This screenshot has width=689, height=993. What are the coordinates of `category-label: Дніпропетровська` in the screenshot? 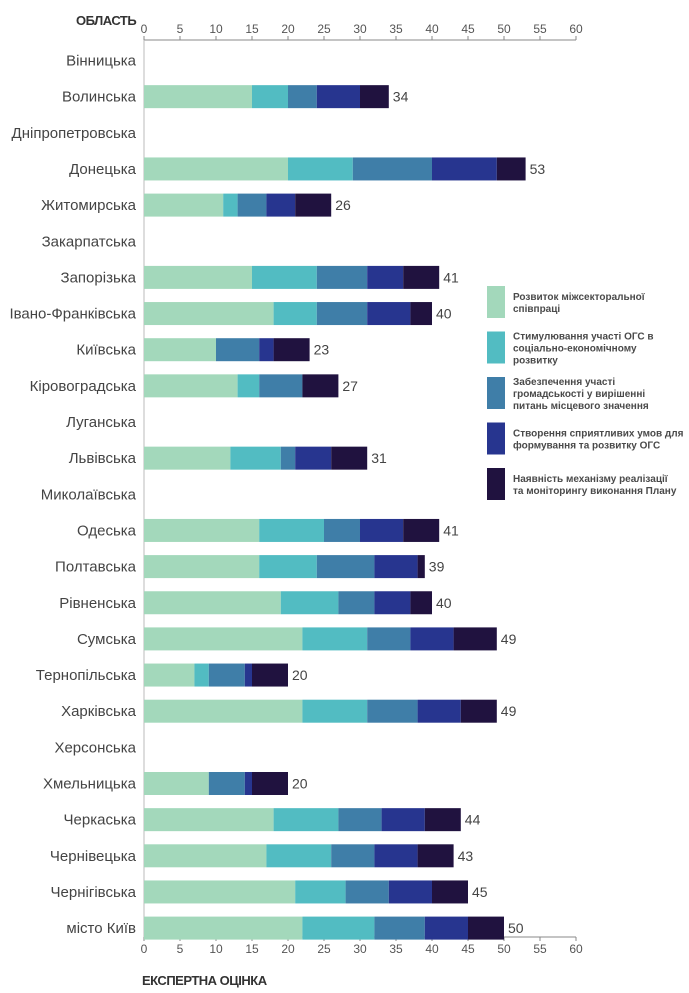 It's located at (74, 133).